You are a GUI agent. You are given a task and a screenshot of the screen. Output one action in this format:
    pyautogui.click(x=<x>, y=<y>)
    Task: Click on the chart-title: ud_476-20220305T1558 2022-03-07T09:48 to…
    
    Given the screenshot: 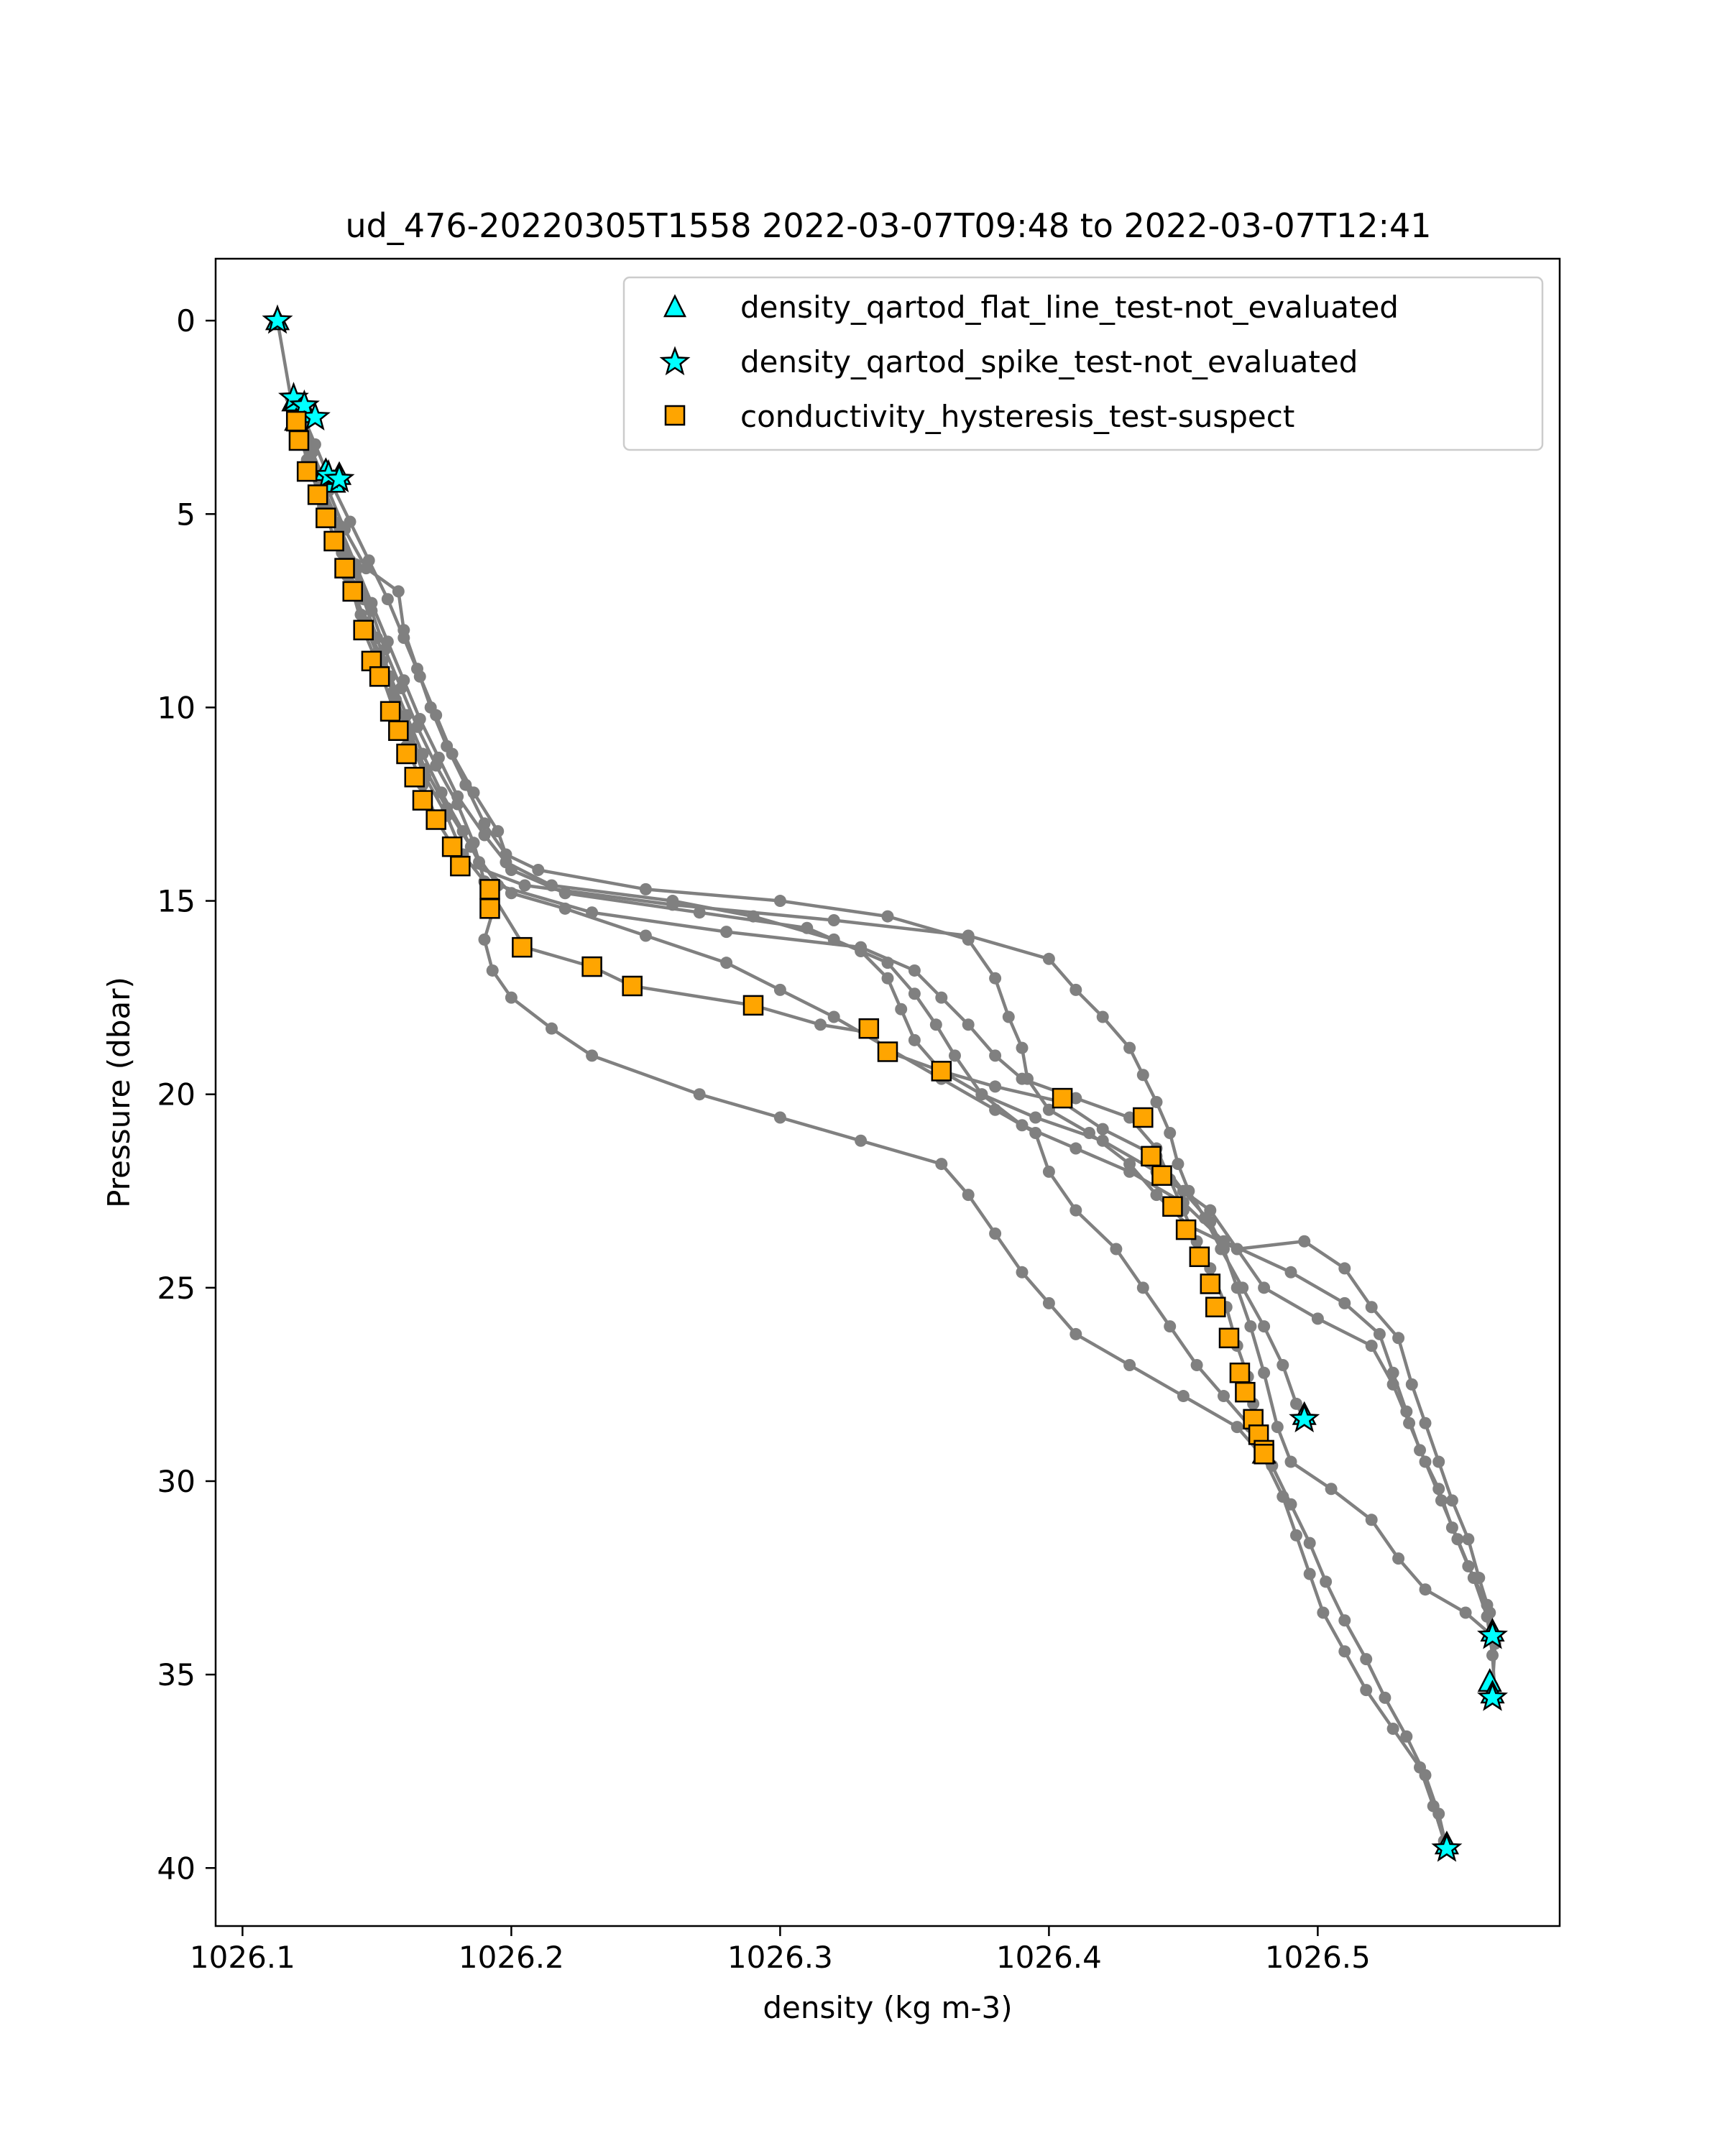 What is the action you would take?
    pyautogui.click(x=888, y=225)
    